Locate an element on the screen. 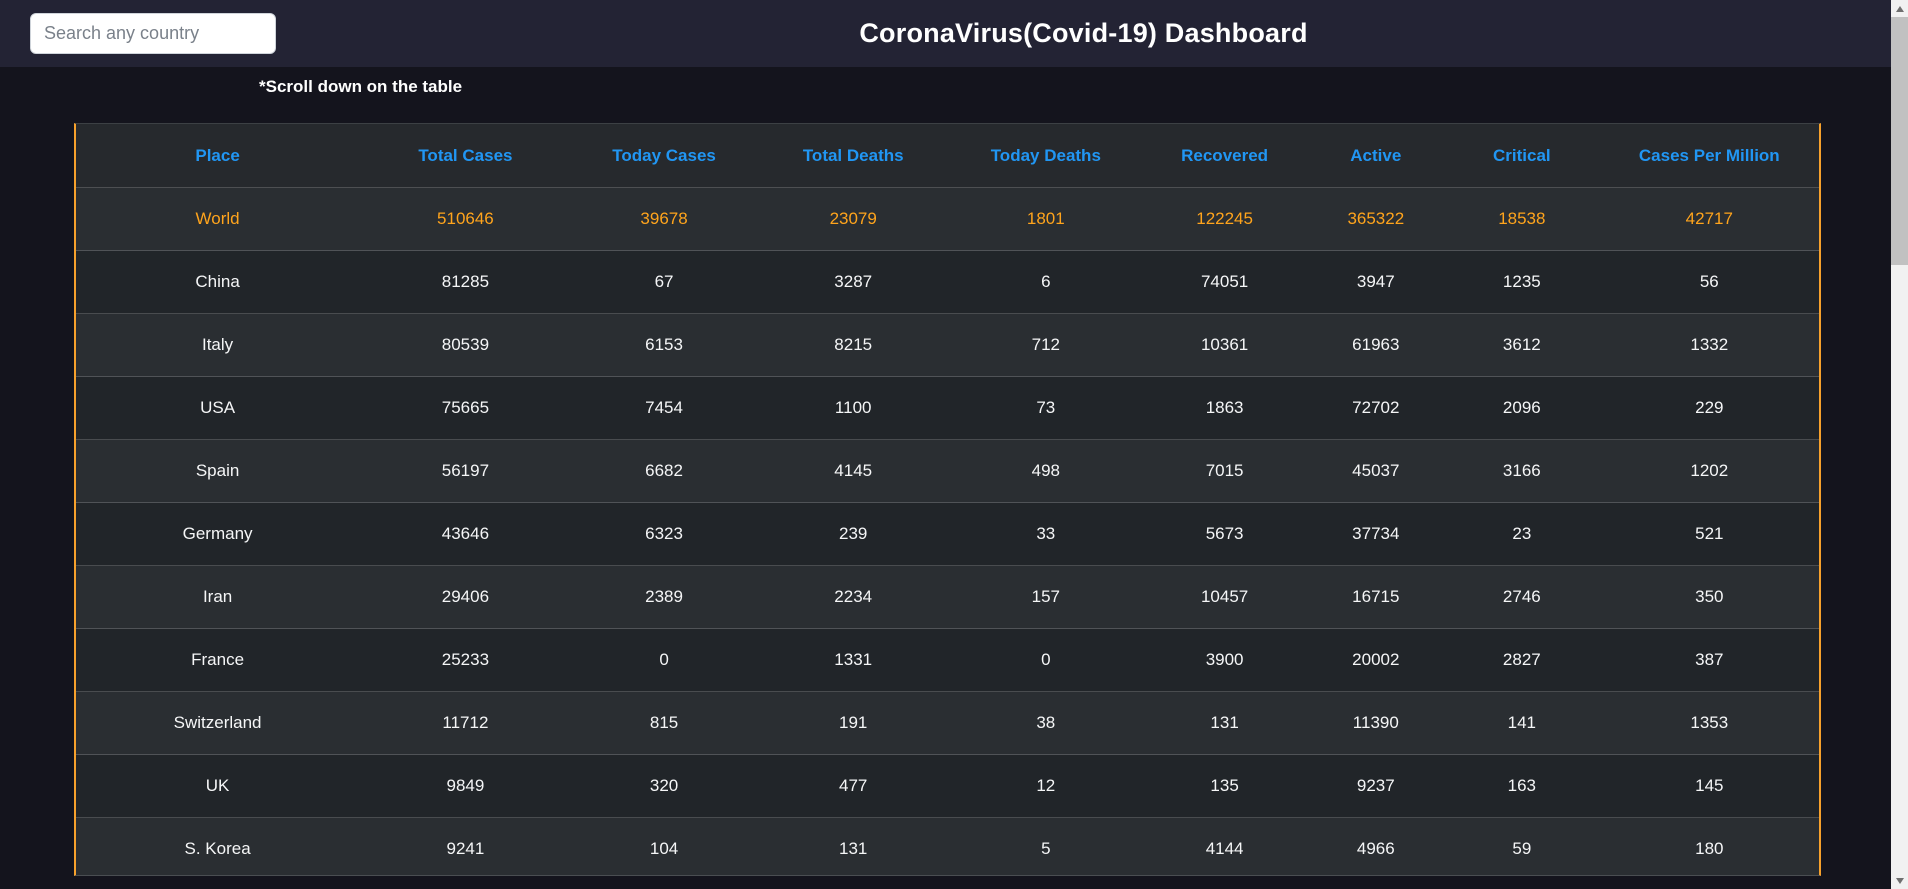 The height and width of the screenshot is (889, 1908). scrollbar-thumb is located at coordinates (1899, 141).